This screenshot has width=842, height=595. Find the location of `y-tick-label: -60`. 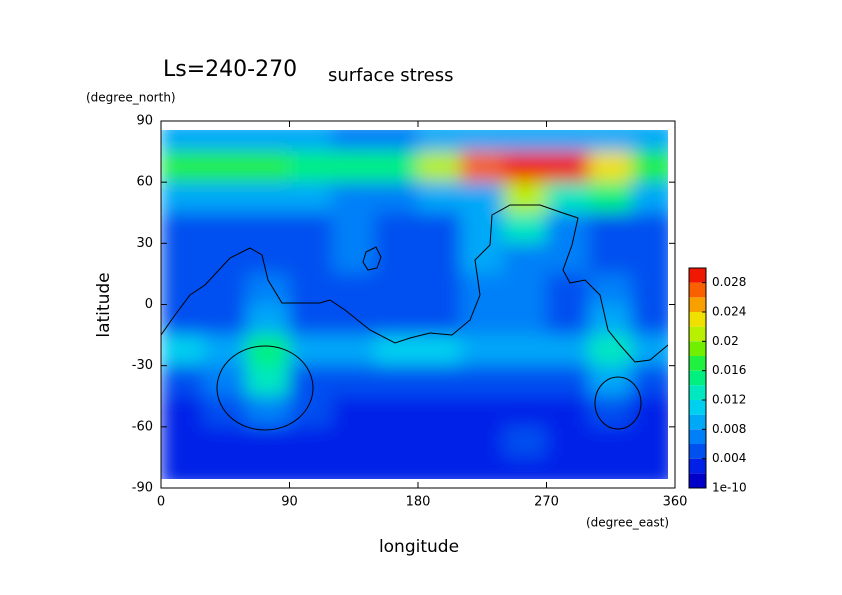

y-tick-label: -60 is located at coordinates (142, 426).